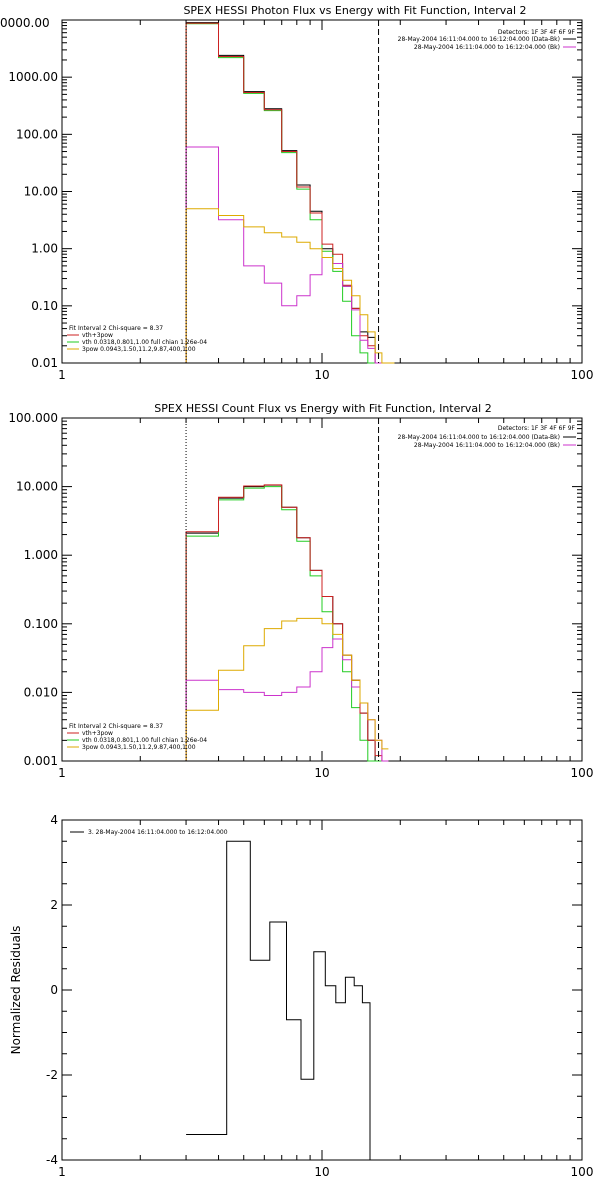 The image size is (600, 1200). I want to click on y-tick-label: 0.010, so click(41, 692).